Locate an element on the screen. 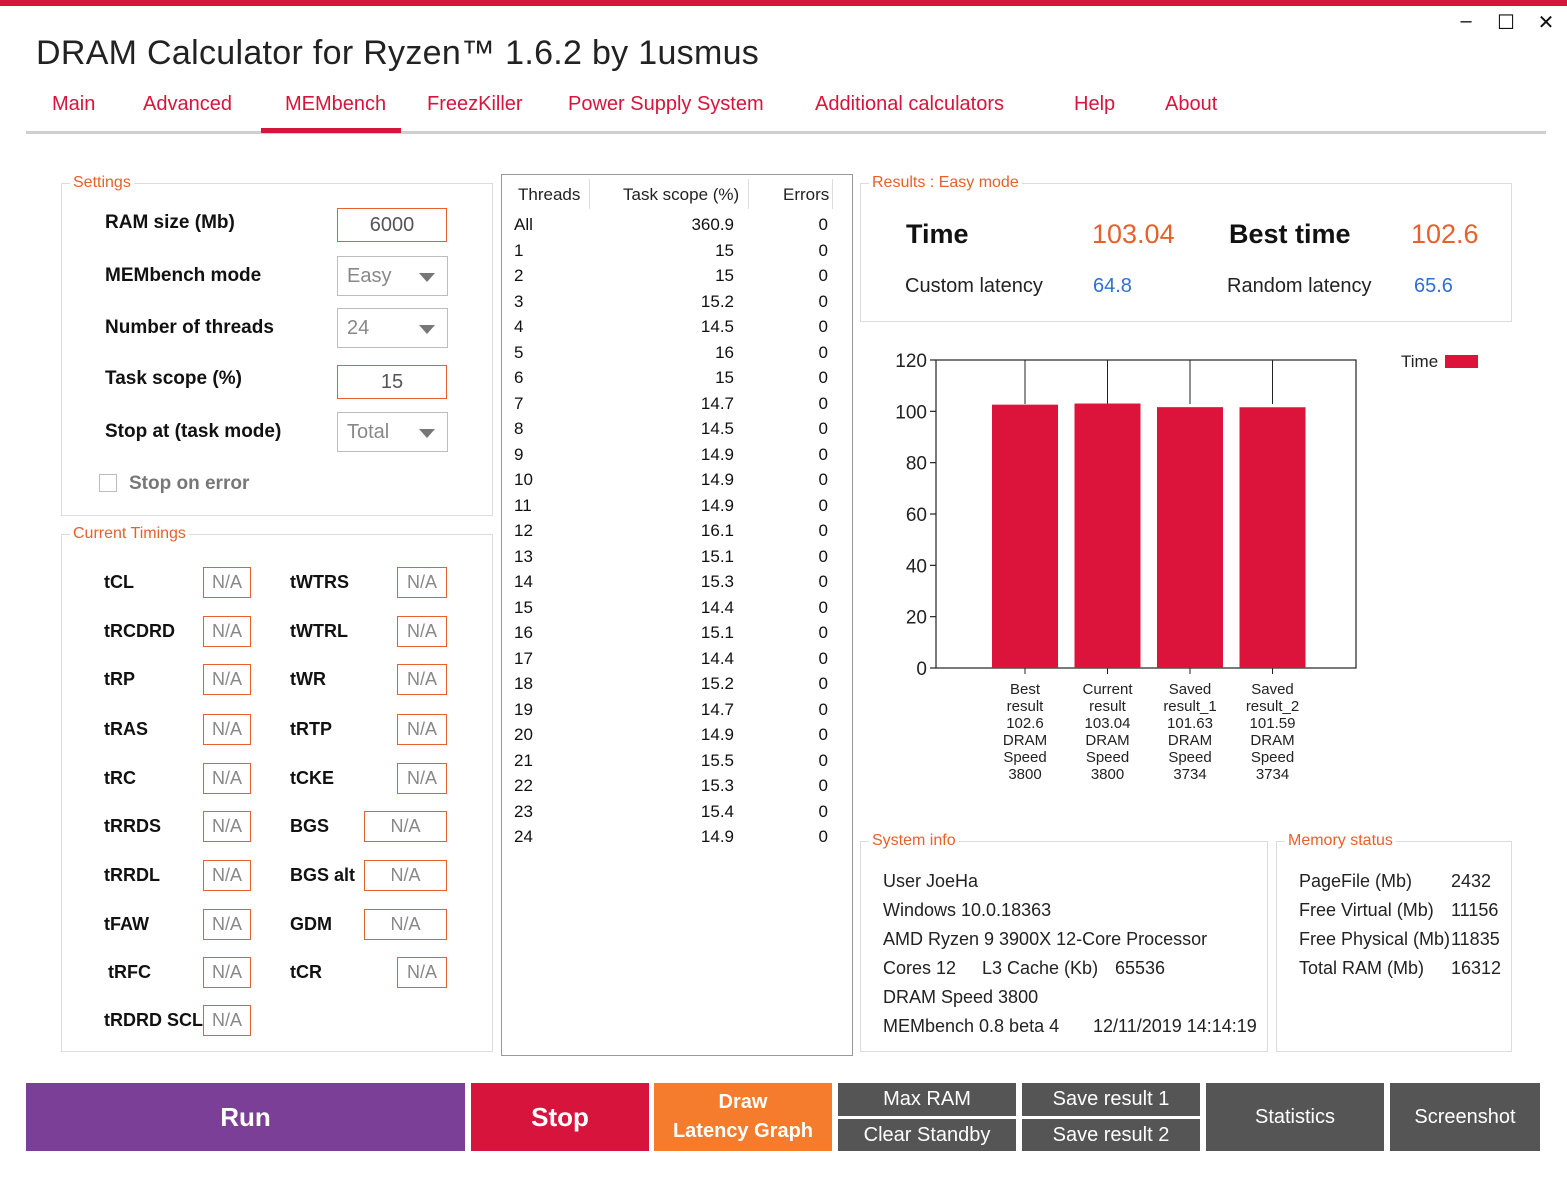  save-result-1-label: Save result 1 is located at coordinates (1111, 1099).